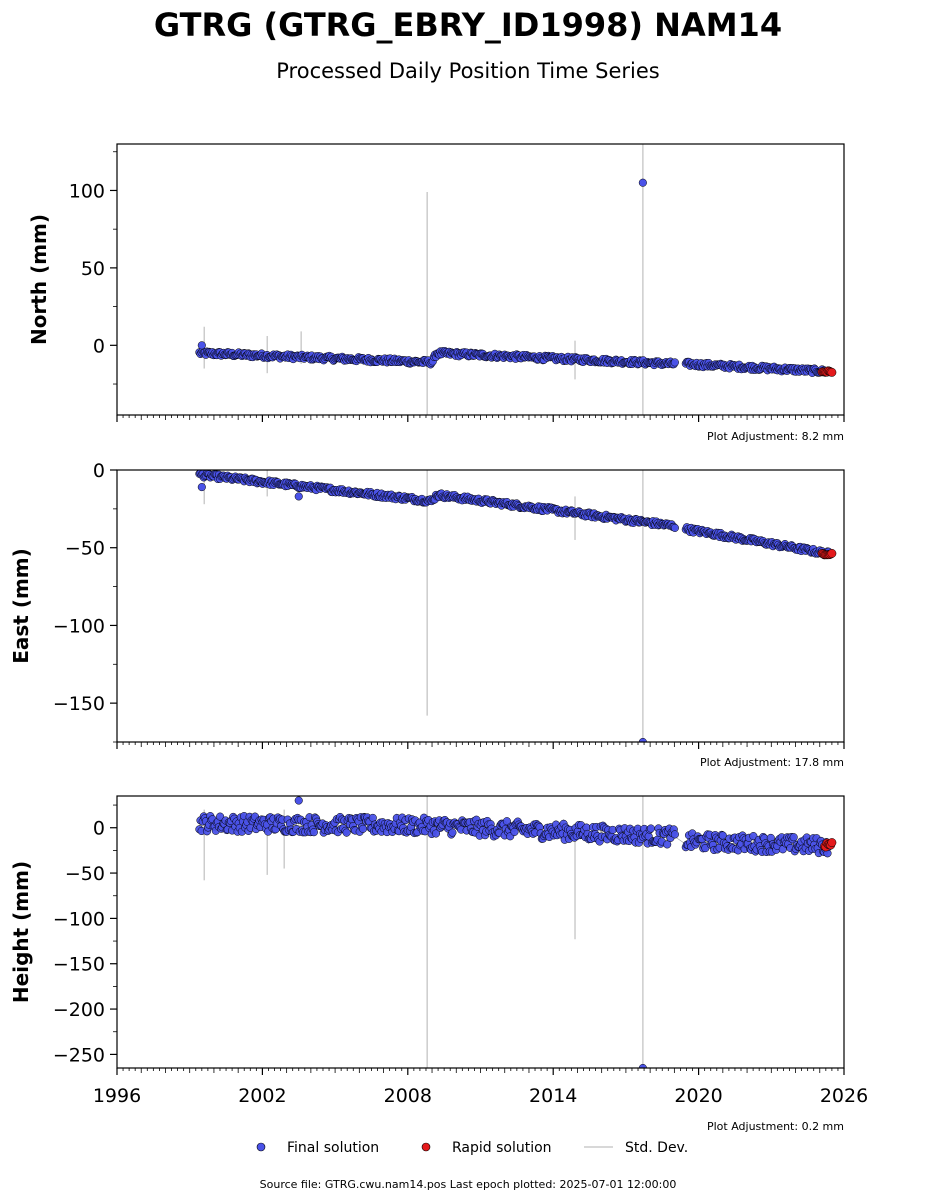 This screenshot has width=937, height=1200. I want to click on y-axis-label: East (mm), so click(21, 606).